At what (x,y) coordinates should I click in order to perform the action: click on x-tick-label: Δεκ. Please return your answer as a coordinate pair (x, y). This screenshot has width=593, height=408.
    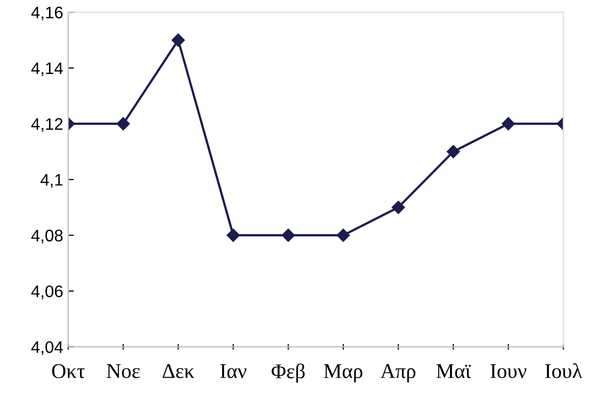
    Looking at the image, I should click on (178, 371).